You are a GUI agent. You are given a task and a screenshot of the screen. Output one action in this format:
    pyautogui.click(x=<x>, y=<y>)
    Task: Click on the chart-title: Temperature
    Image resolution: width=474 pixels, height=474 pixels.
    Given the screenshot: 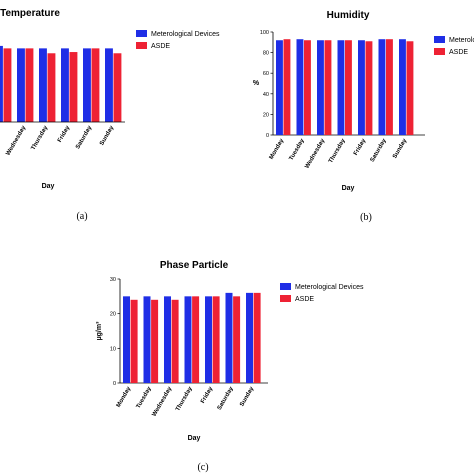 What is the action you would take?
    pyautogui.click(x=30, y=13)
    